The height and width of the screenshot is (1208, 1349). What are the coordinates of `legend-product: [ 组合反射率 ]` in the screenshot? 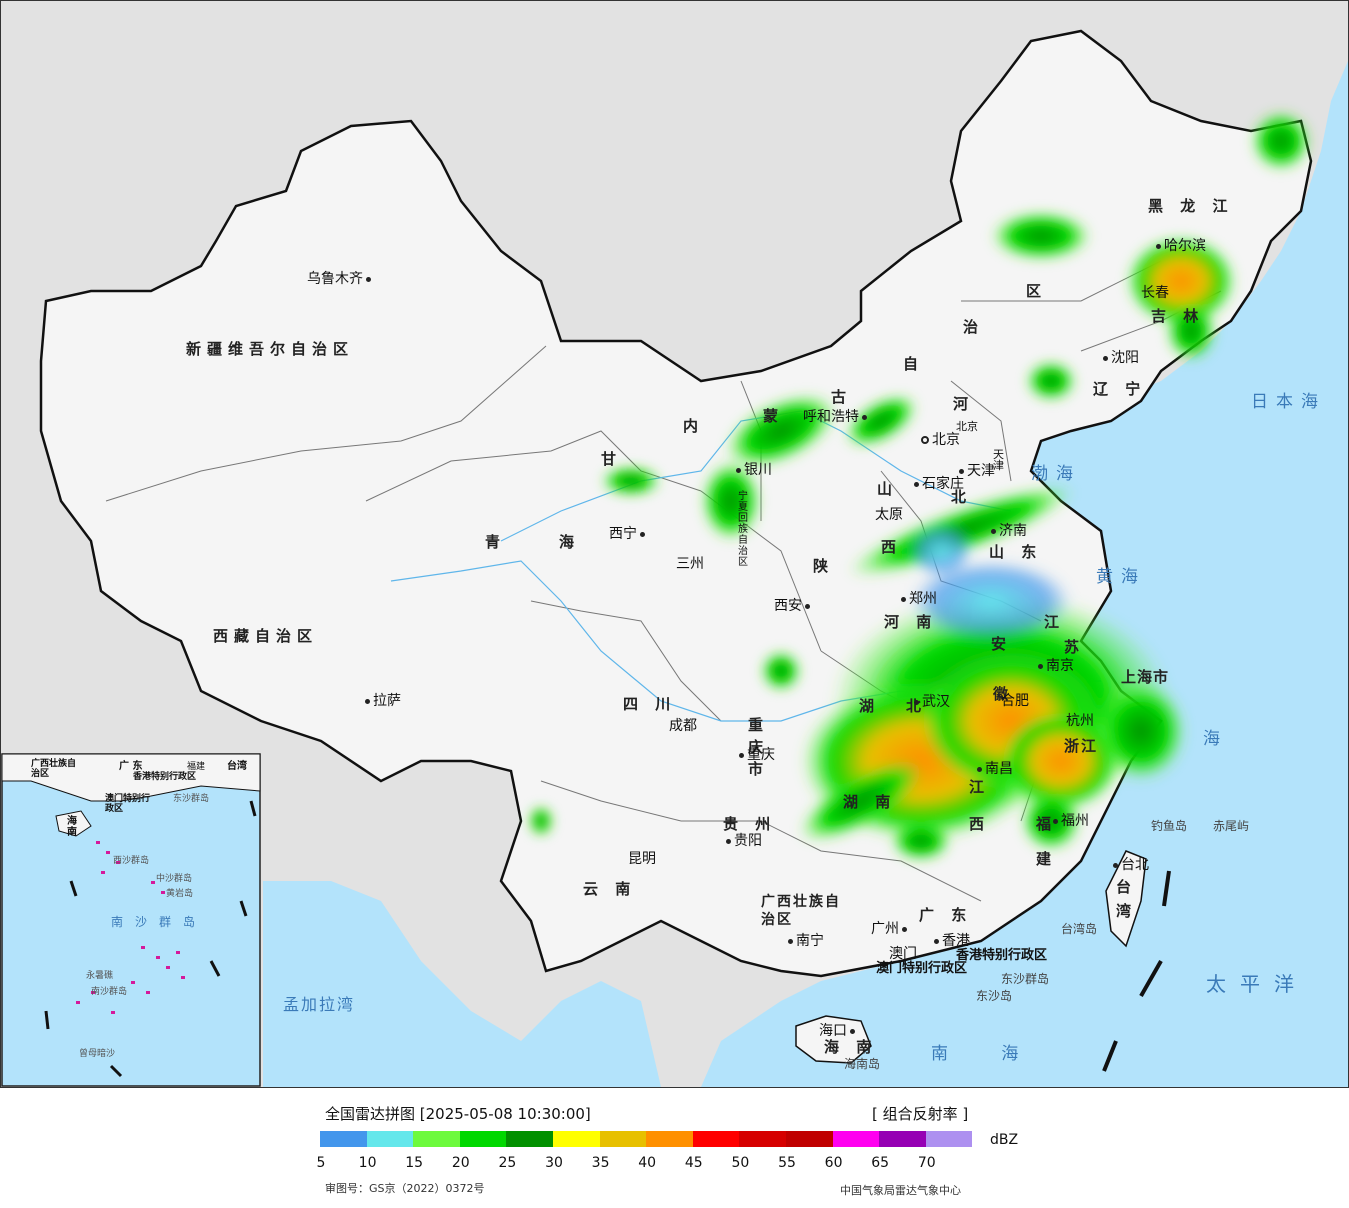 It's located at (920, 1114).